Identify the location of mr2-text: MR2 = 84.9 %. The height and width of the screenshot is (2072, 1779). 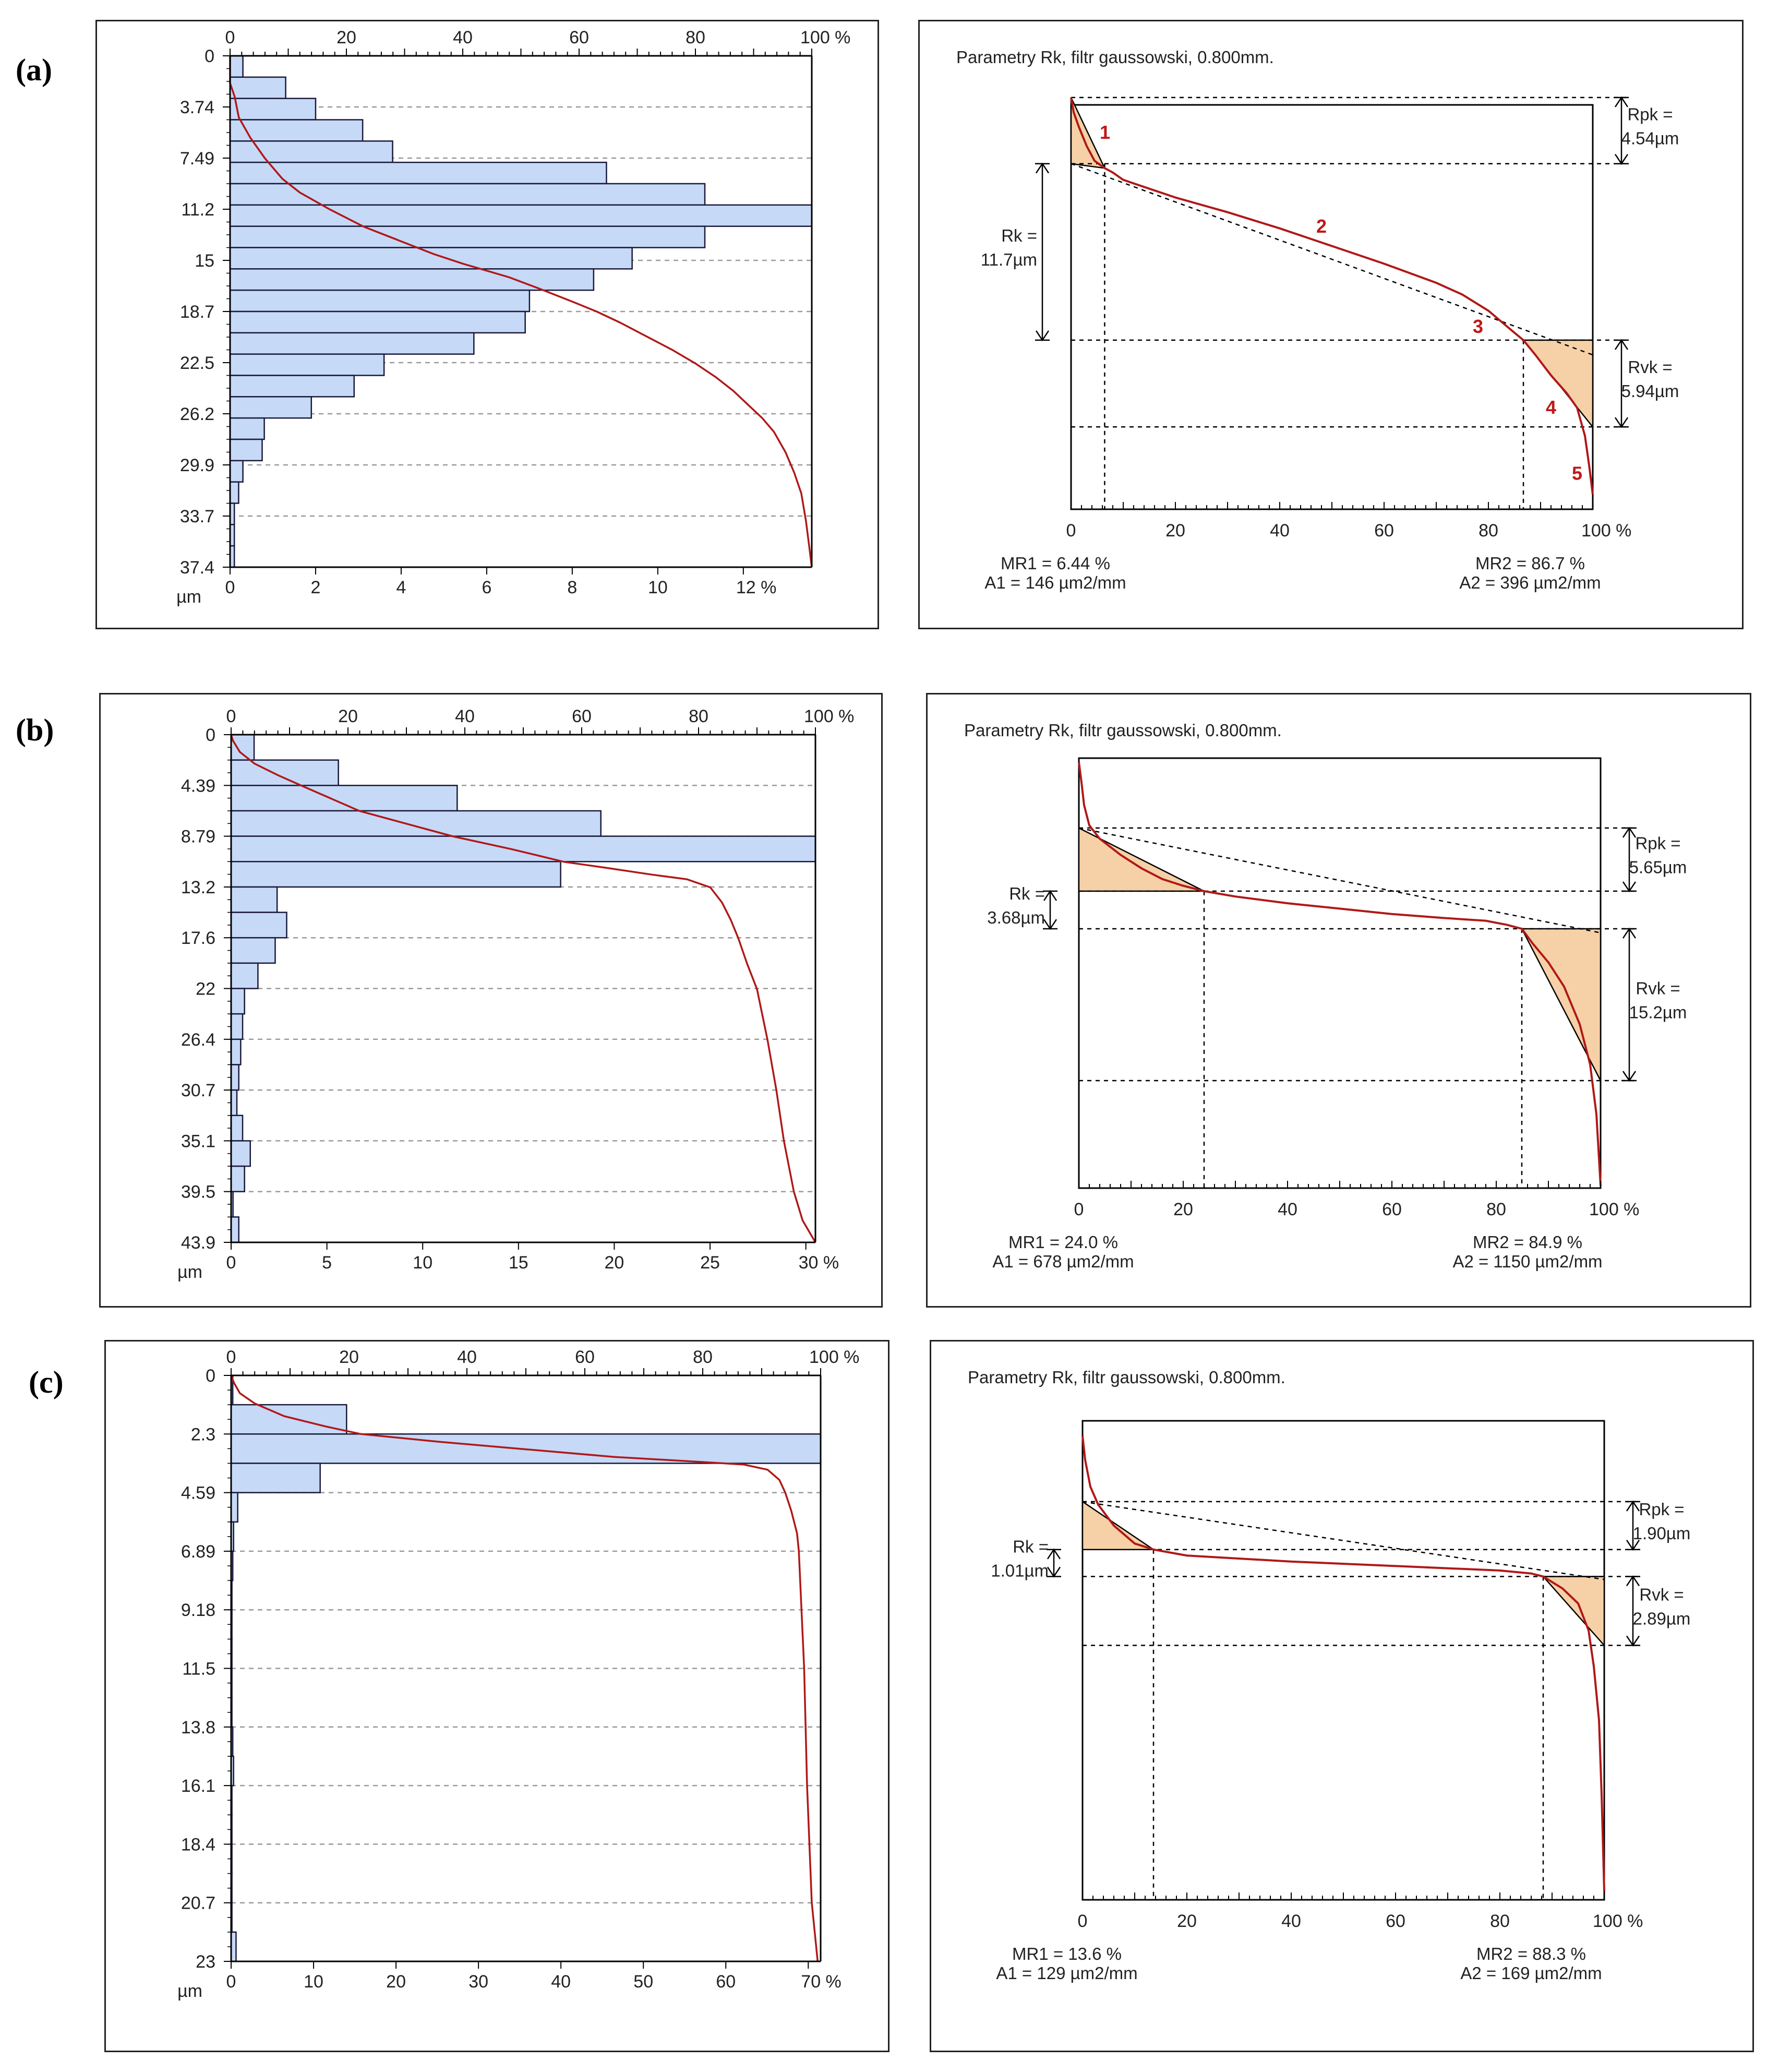
(1527, 1242).